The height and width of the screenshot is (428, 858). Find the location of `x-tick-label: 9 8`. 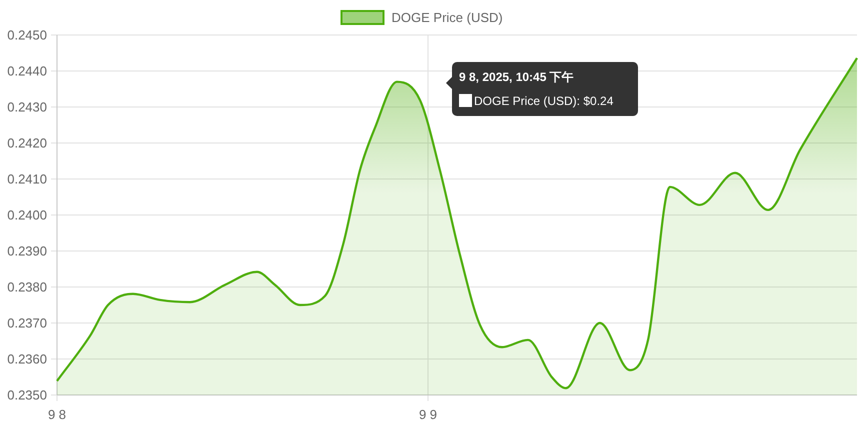

x-tick-label: 9 8 is located at coordinates (57, 414).